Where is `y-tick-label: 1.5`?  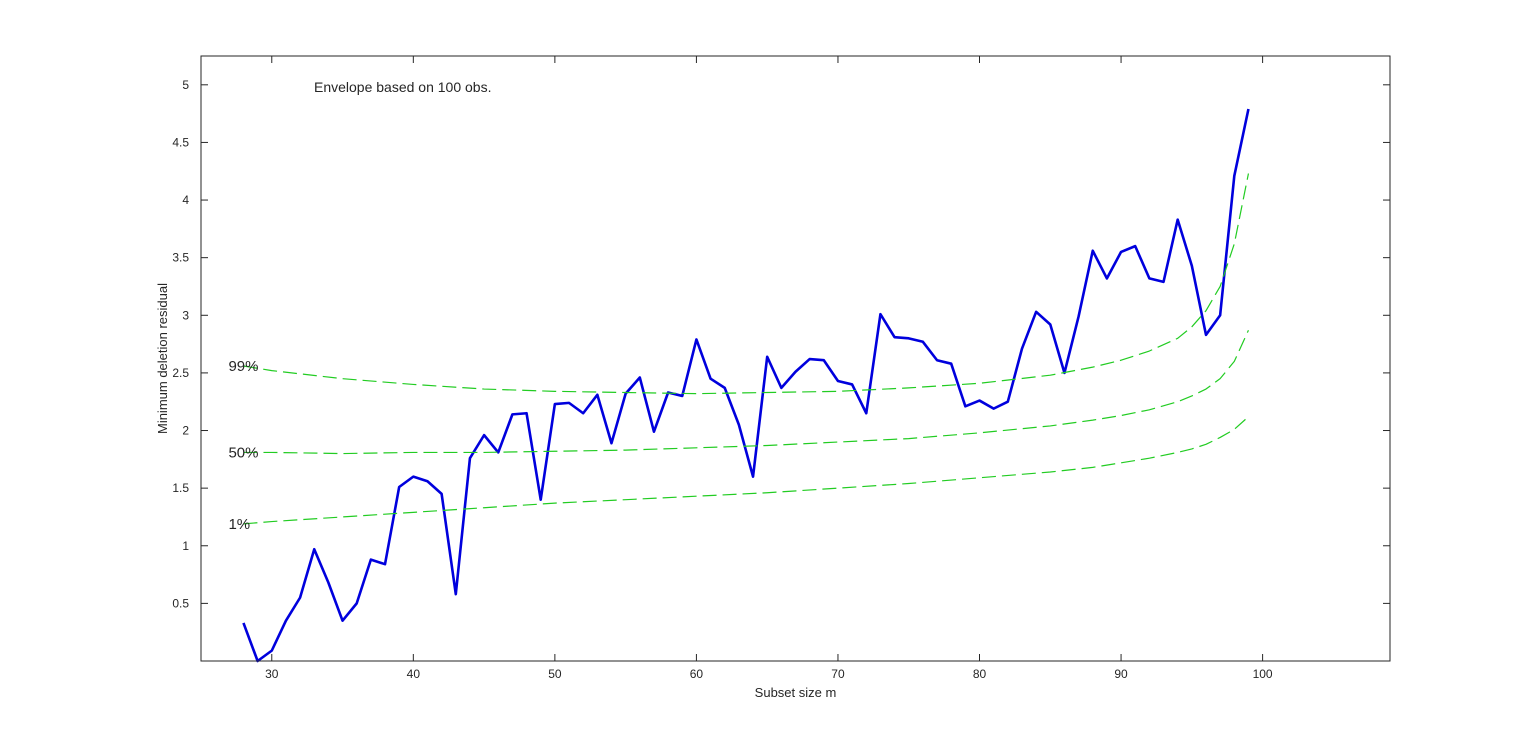 y-tick-label: 1.5 is located at coordinates (180, 488).